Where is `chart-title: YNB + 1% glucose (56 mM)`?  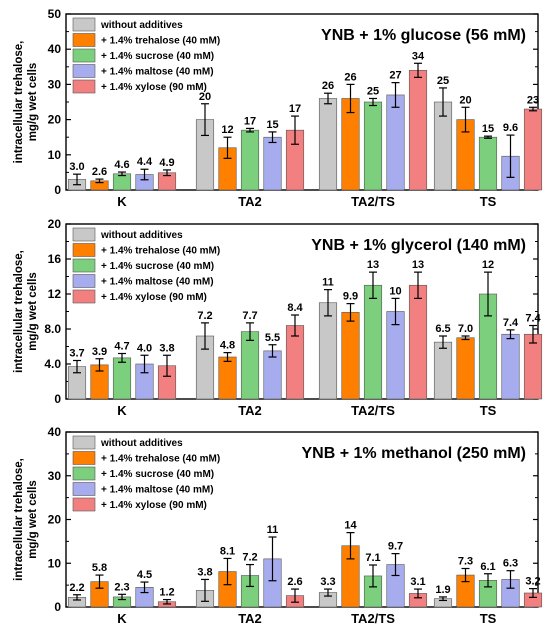
chart-title: YNB + 1% glucose (56 mM) is located at coordinates (423, 35).